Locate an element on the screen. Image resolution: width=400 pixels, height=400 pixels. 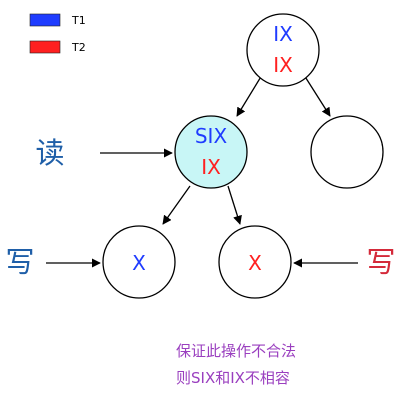
edge-left-leafright is located at coordinates (234, 205).